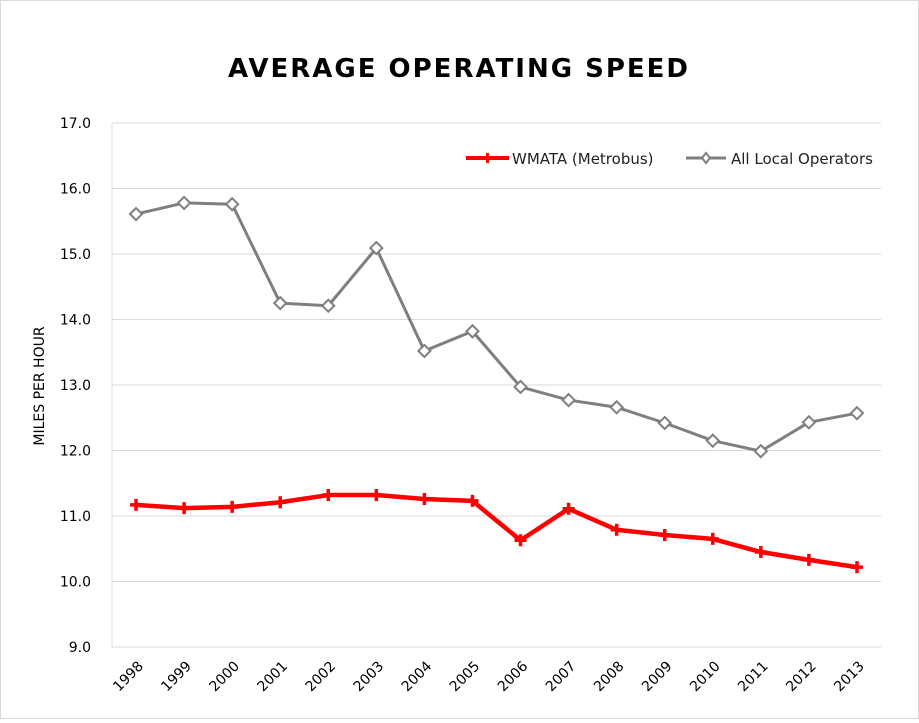 Image resolution: width=919 pixels, height=723 pixels. What do you see at coordinates (801, 677) in the screenshot?
I see `x-tick-label: 2012` at bounding box center [801, 677].